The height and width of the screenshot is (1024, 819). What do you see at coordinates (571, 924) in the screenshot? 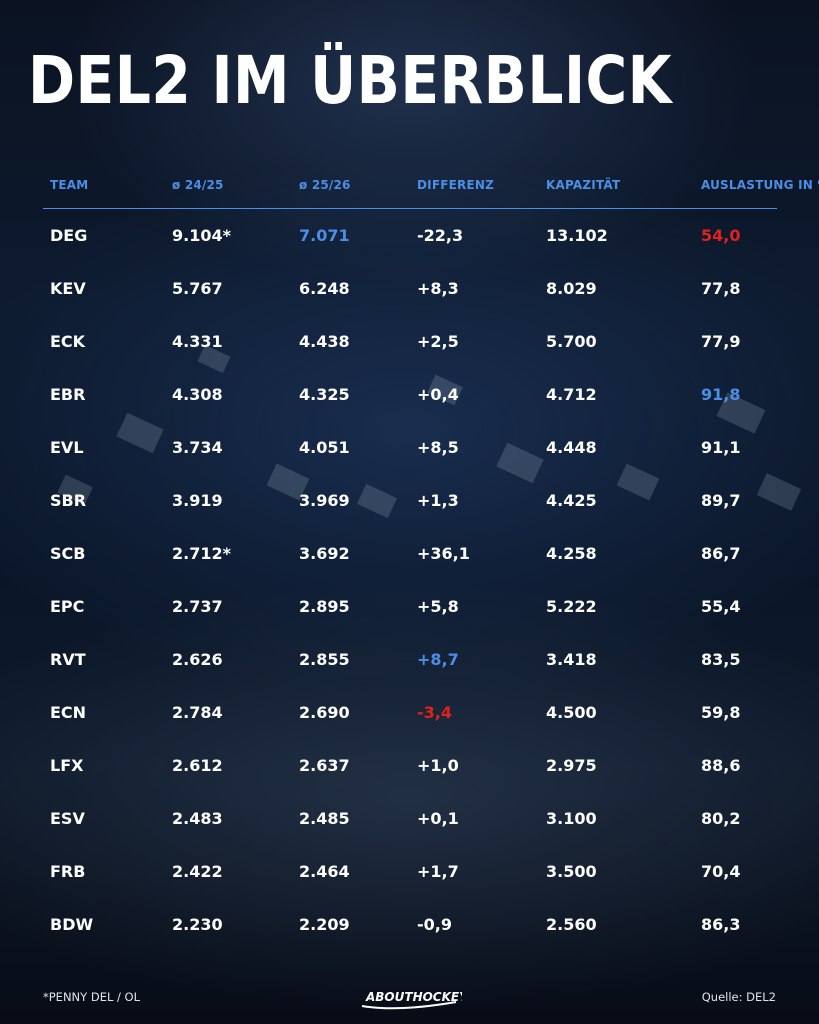
I see `cell-capacity: 2.560` at bounding box center [571, 924].